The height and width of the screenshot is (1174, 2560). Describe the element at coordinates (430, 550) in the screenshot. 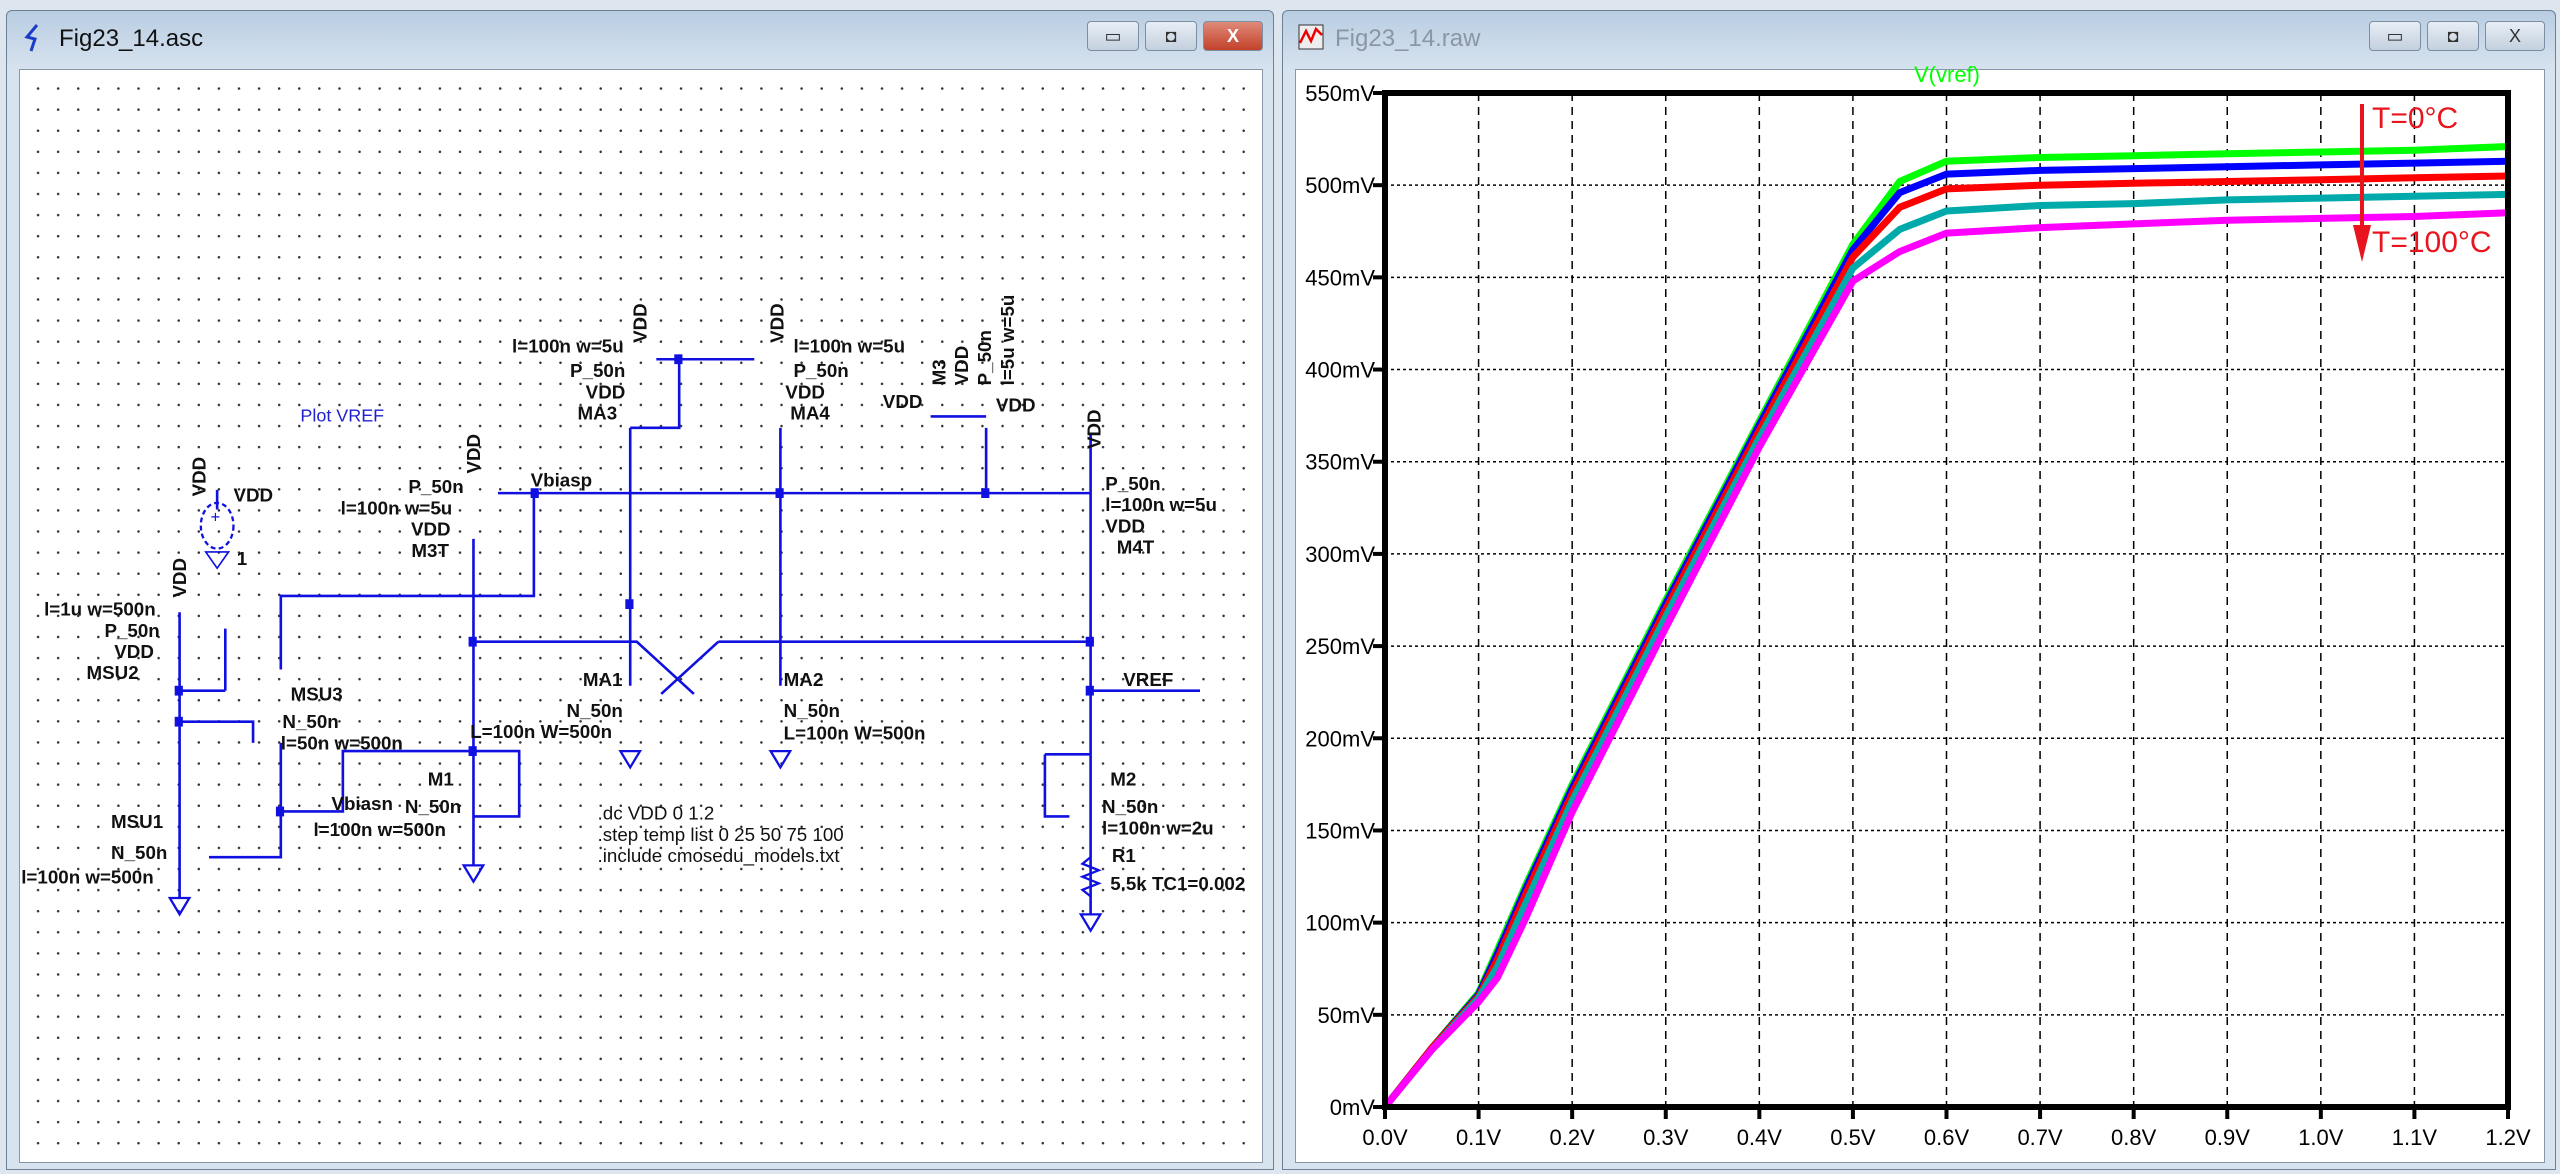

I see `label: M3T` at that location.